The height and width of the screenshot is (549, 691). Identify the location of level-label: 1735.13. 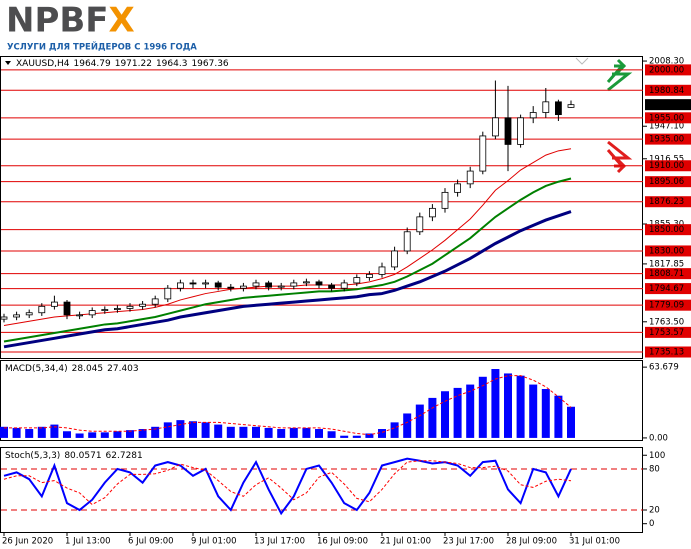
(666, 353).